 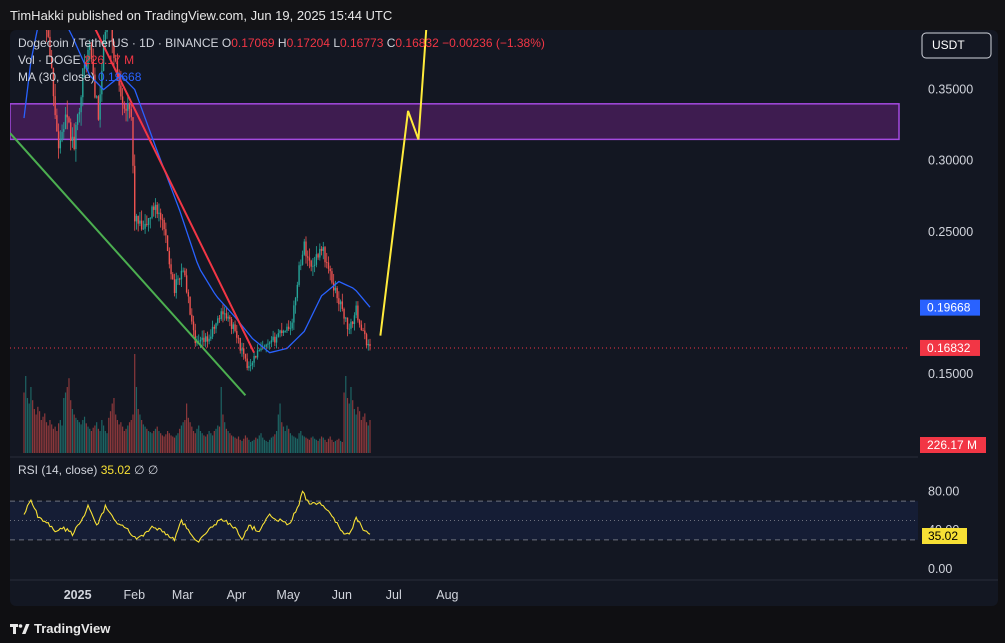 I want to click on rsi-value: 35.02, so click(x=117, y=470).